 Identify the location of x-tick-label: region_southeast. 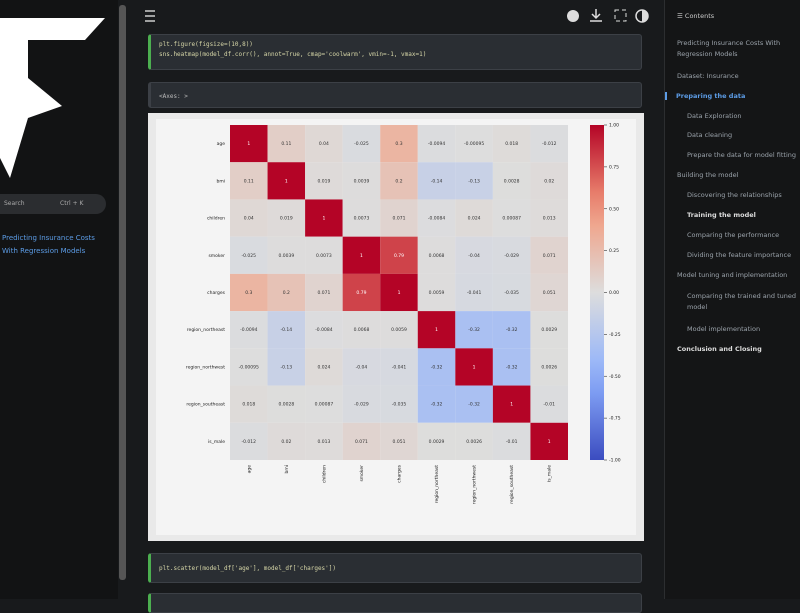
(512, 484).